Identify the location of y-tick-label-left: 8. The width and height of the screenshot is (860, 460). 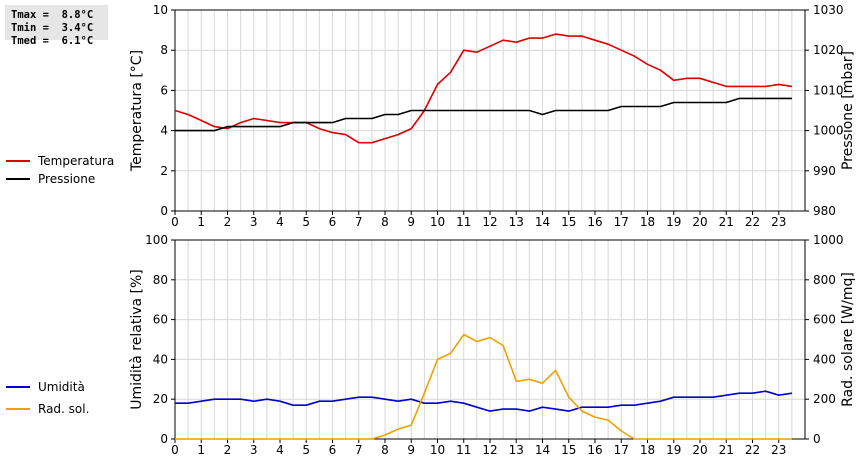
(164, 50).